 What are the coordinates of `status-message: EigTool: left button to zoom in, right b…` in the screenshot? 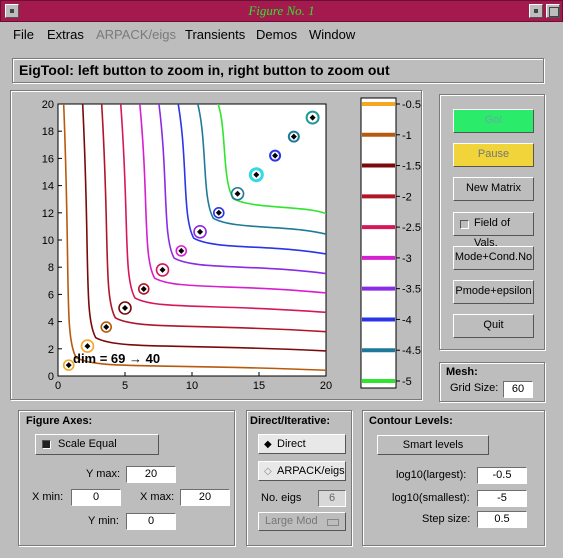 It's located at (278, 70).